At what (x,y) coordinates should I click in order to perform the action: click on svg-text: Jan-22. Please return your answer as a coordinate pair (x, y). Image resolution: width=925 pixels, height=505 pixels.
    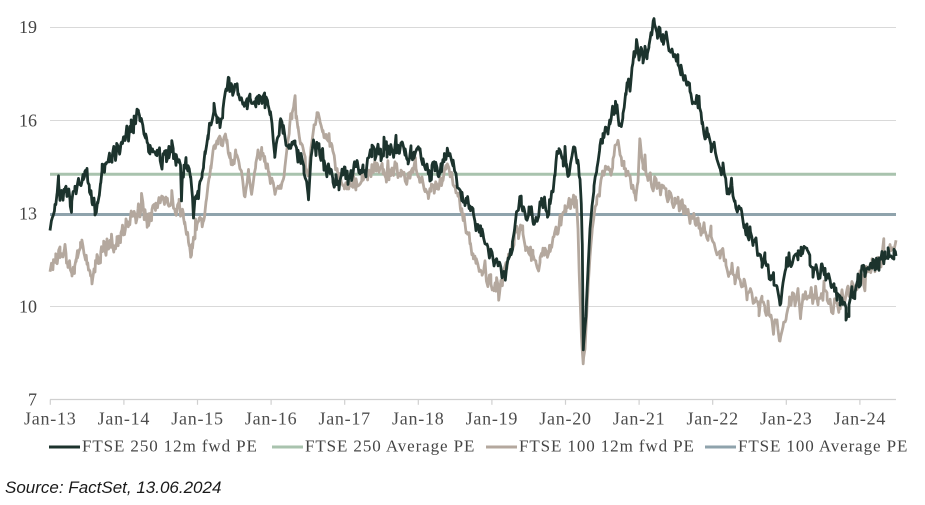
    Looking at the image, I should click on (712, 419).